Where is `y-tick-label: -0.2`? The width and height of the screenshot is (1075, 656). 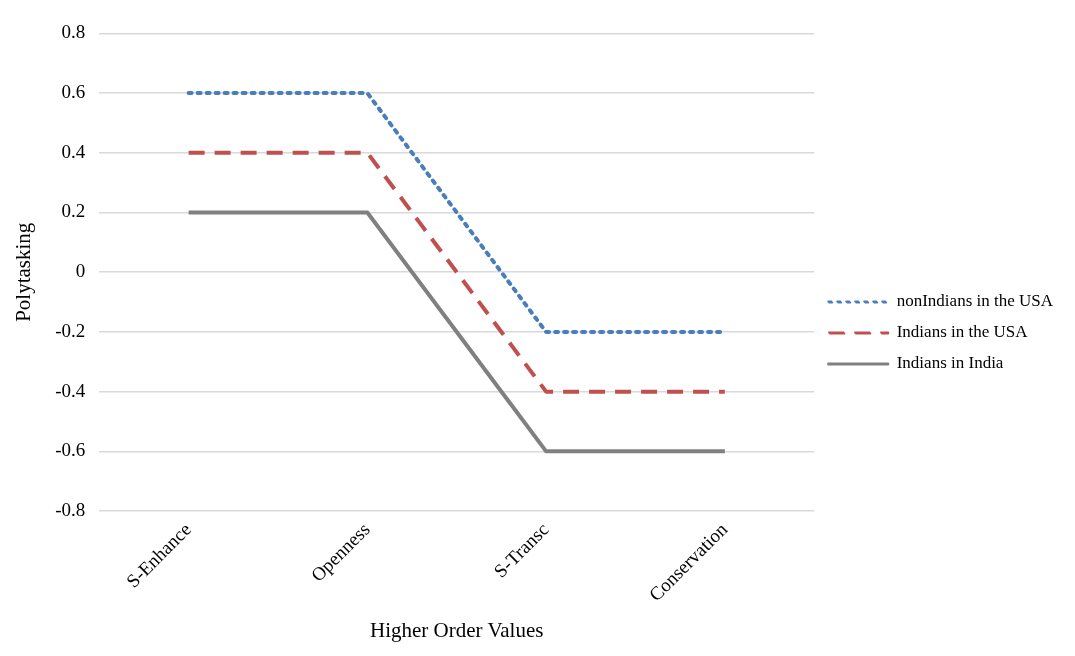
y-tick-label: -0.2 is located at coordinates (70, 330).